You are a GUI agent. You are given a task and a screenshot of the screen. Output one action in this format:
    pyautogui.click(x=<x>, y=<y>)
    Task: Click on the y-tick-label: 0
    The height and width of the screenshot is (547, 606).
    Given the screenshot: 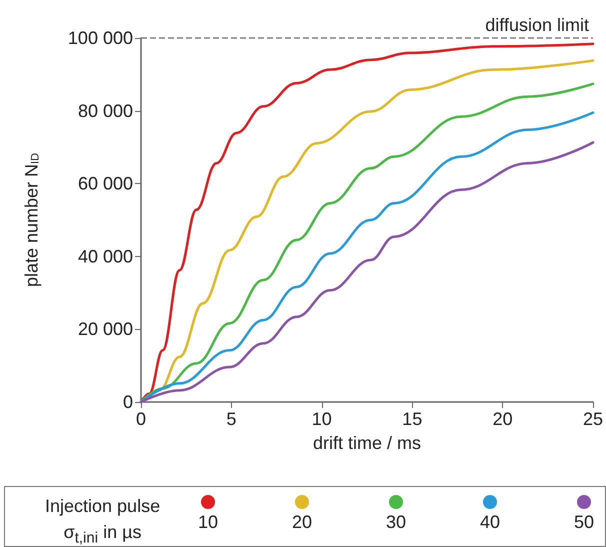 What is the action you would take?
    pyautogui.click(x=127, y=402)
    